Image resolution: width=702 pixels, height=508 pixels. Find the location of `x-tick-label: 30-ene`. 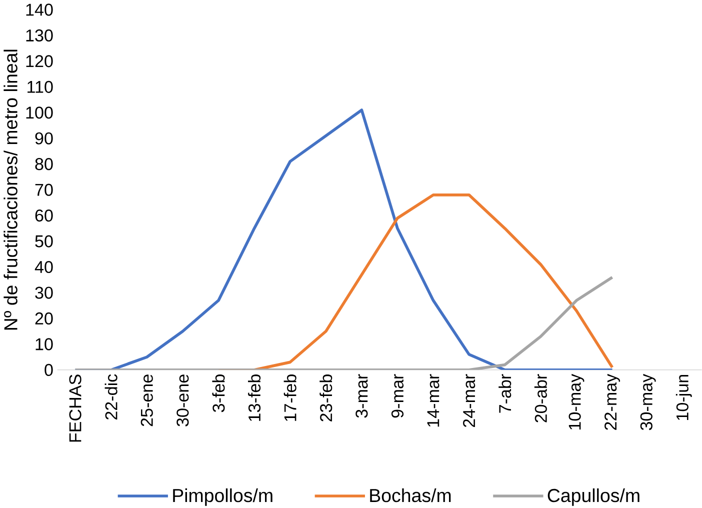

x-tick-label: 30-ene is located at coordinates (182, 400).